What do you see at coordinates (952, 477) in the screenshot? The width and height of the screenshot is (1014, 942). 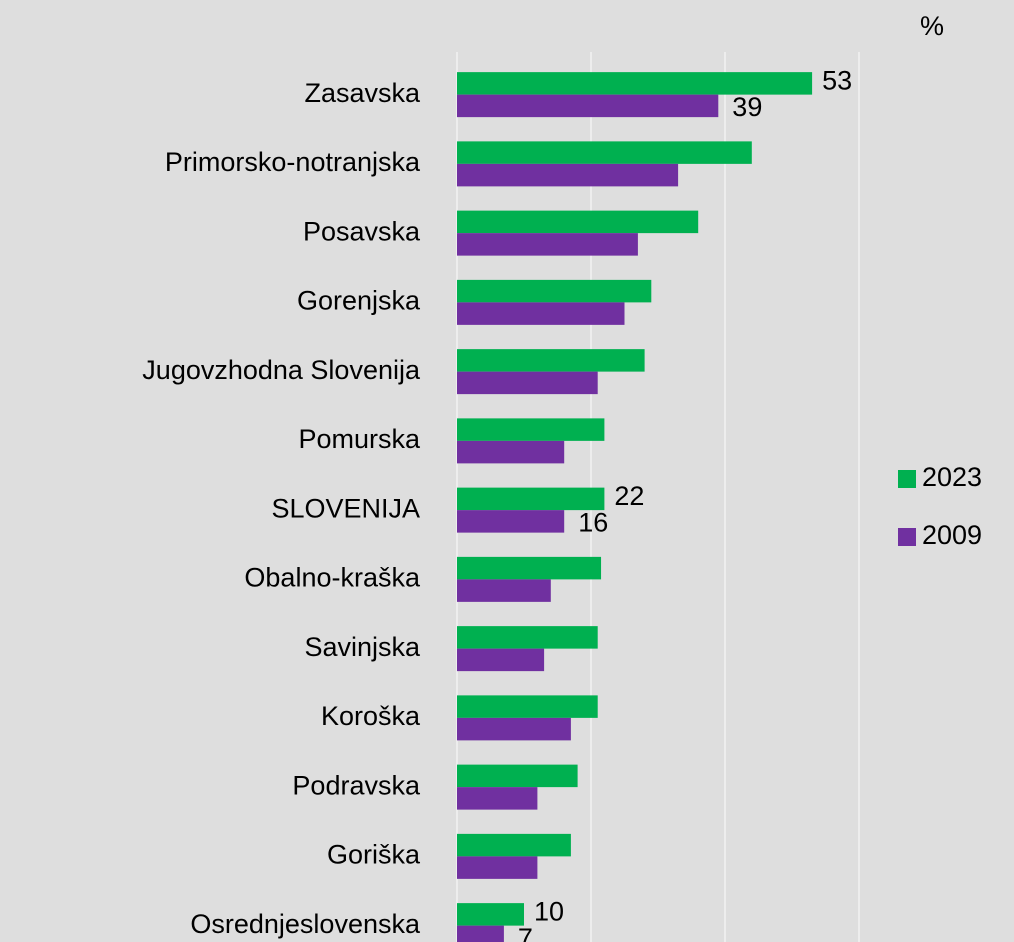 I see `legend-label: 2023` at bounding box center [952, 477].